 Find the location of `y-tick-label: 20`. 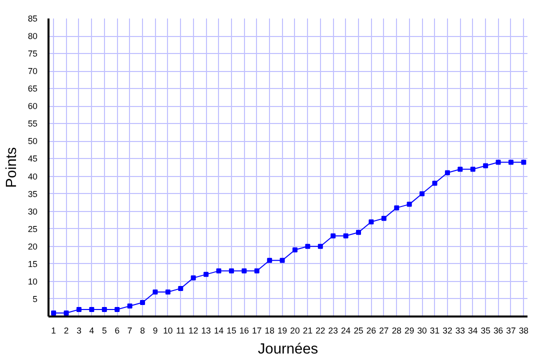

y-tick-label: 20 is located at coordinates (33, 246).